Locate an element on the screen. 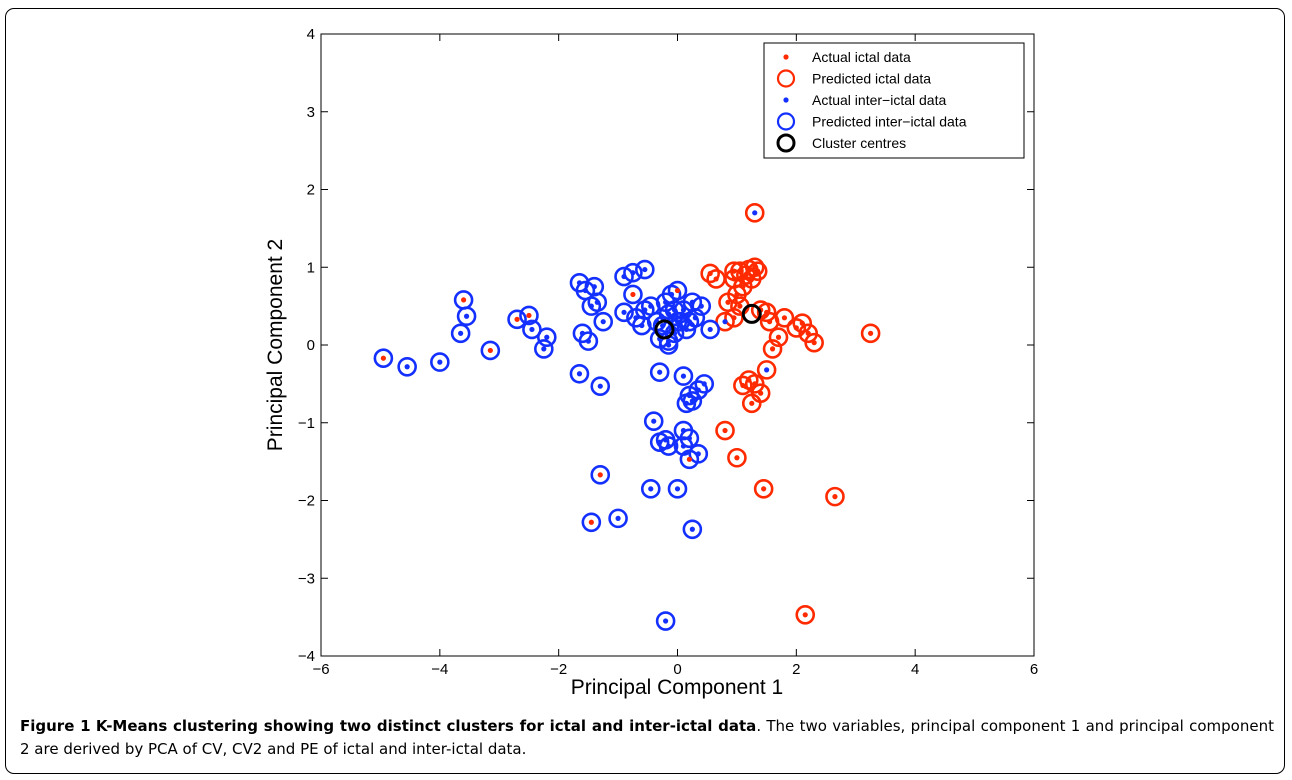  y-tick-label: 0 is located at coordinates (311, 345).